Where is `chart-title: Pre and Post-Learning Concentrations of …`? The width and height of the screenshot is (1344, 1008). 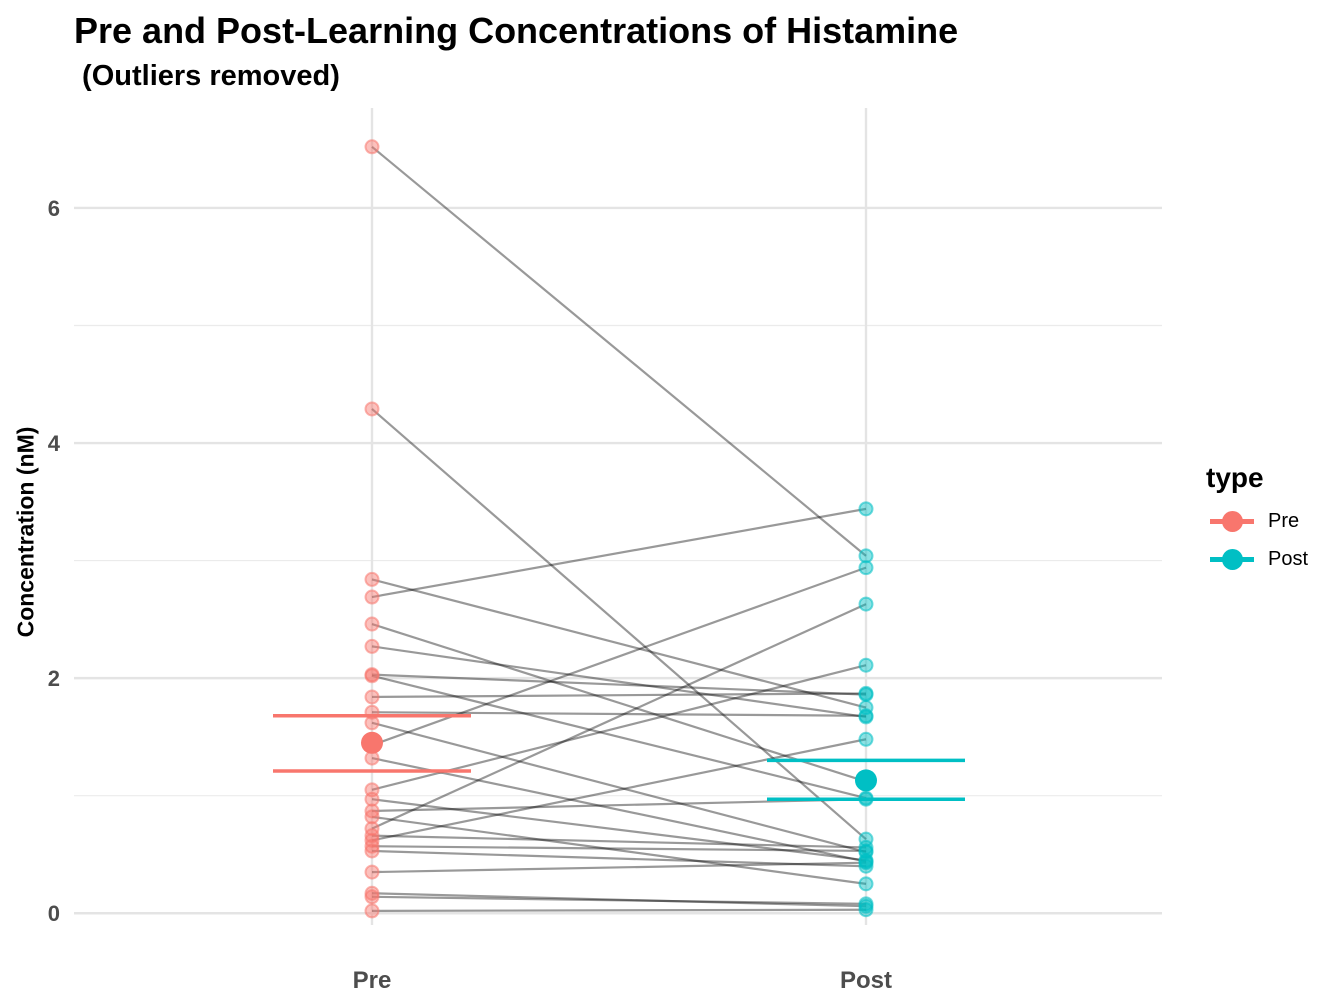 chart-title: Pre and Post-Learning Concentrations of … is located at coordinates (516, 30).